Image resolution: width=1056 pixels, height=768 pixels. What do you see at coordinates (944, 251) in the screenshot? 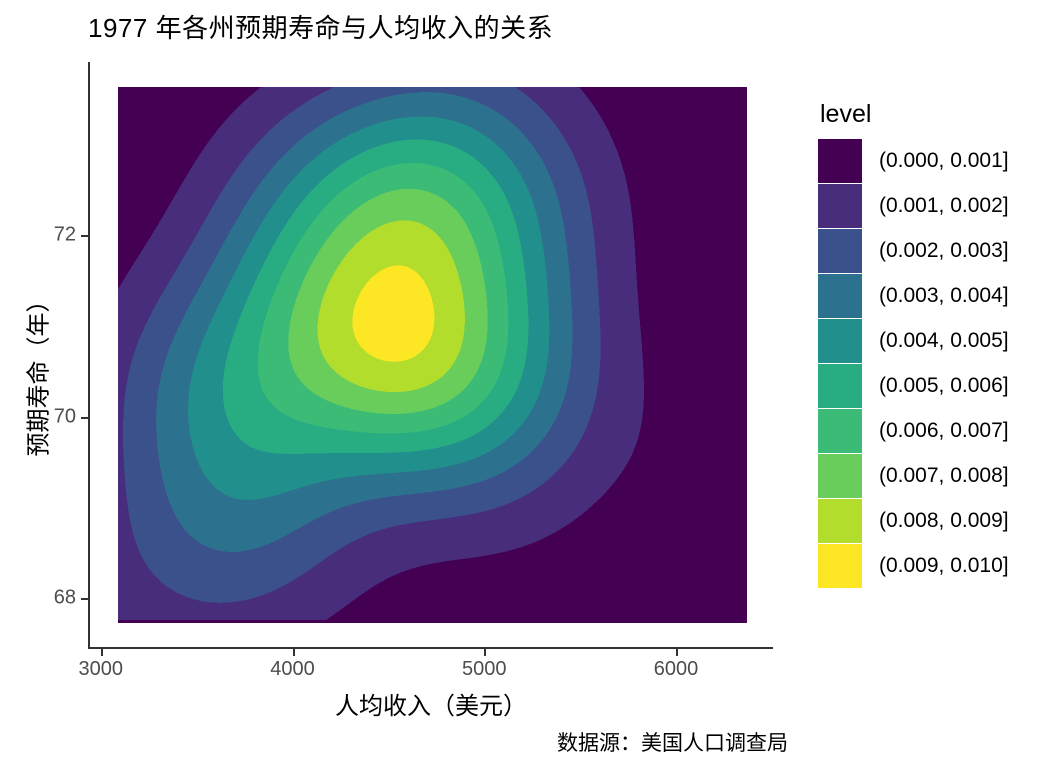
I see `legend-item-label: (0.002, 0.003]` at bounding box center [944, 251].